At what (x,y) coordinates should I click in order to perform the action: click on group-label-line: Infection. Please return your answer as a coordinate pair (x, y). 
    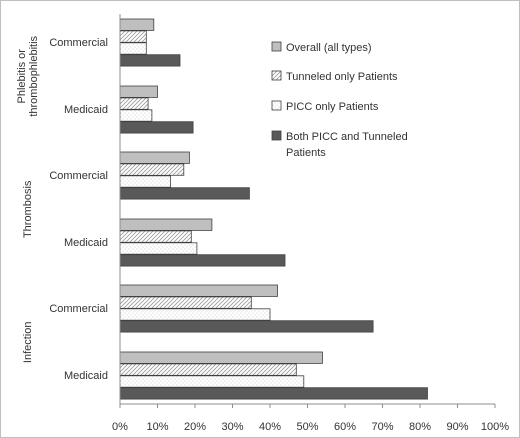
    Looking at the image, I should click on (28, 343).